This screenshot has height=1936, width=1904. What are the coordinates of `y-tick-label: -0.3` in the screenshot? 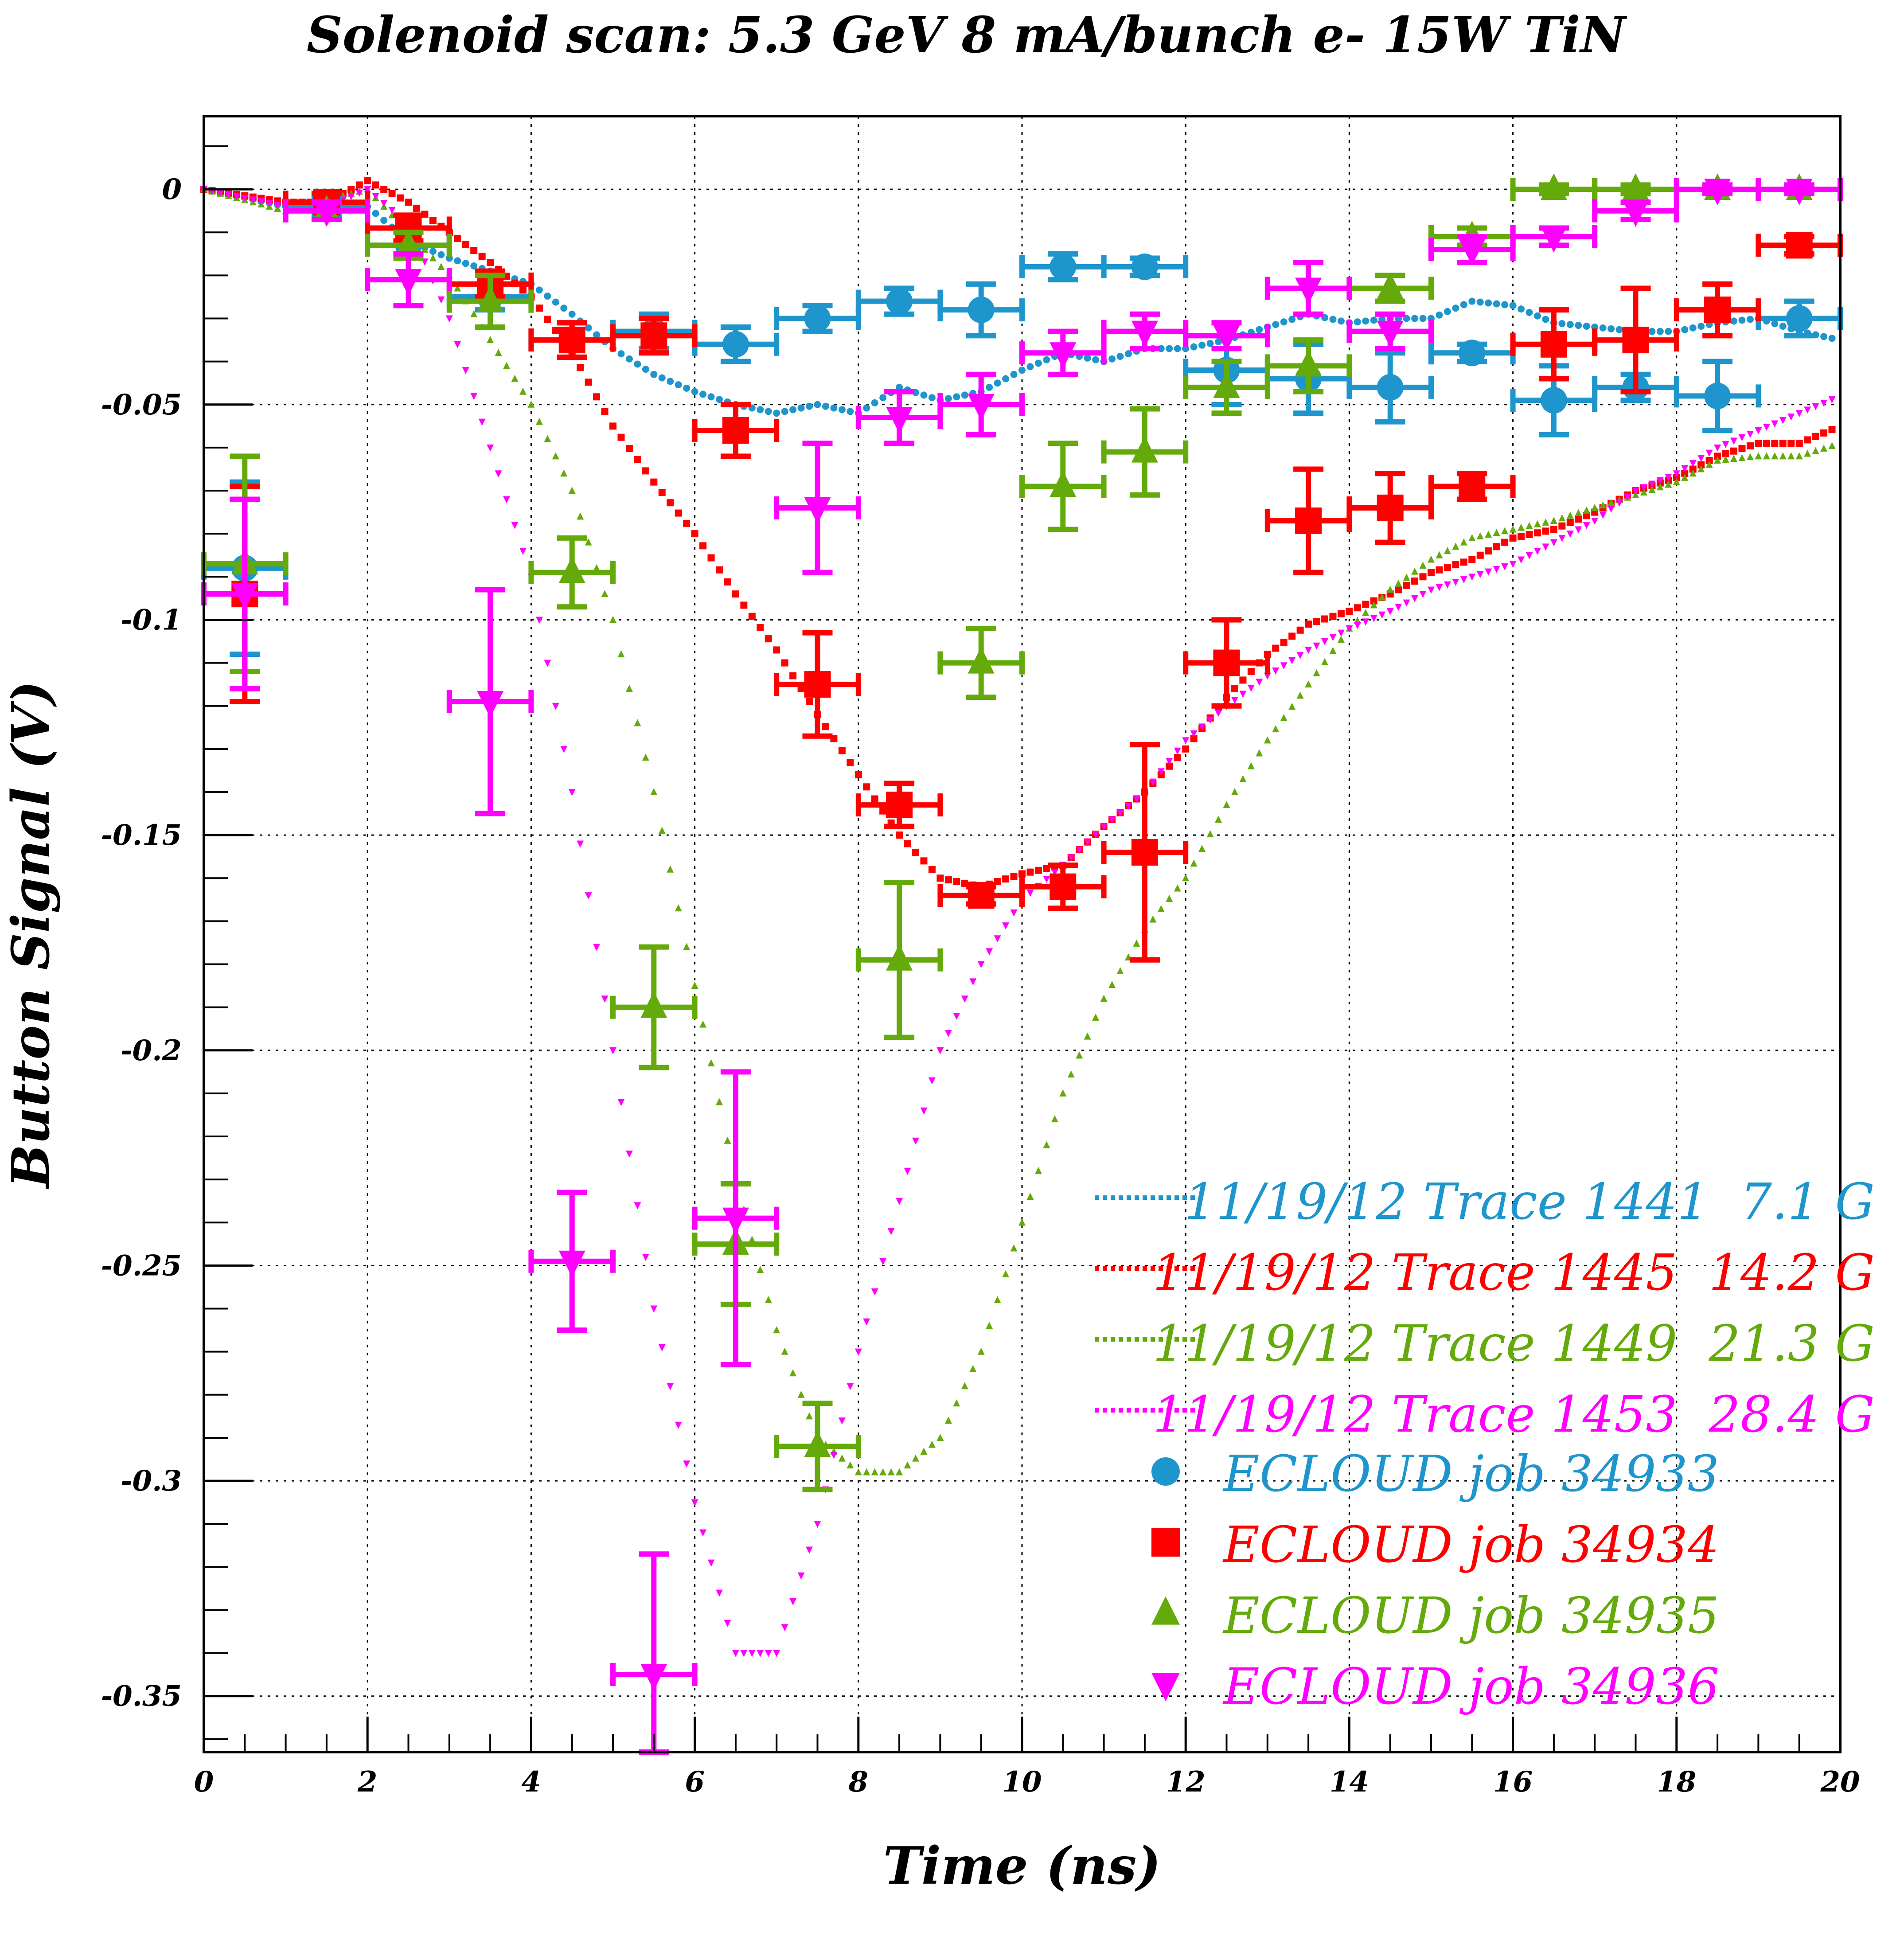 It's located at (151, 1481).